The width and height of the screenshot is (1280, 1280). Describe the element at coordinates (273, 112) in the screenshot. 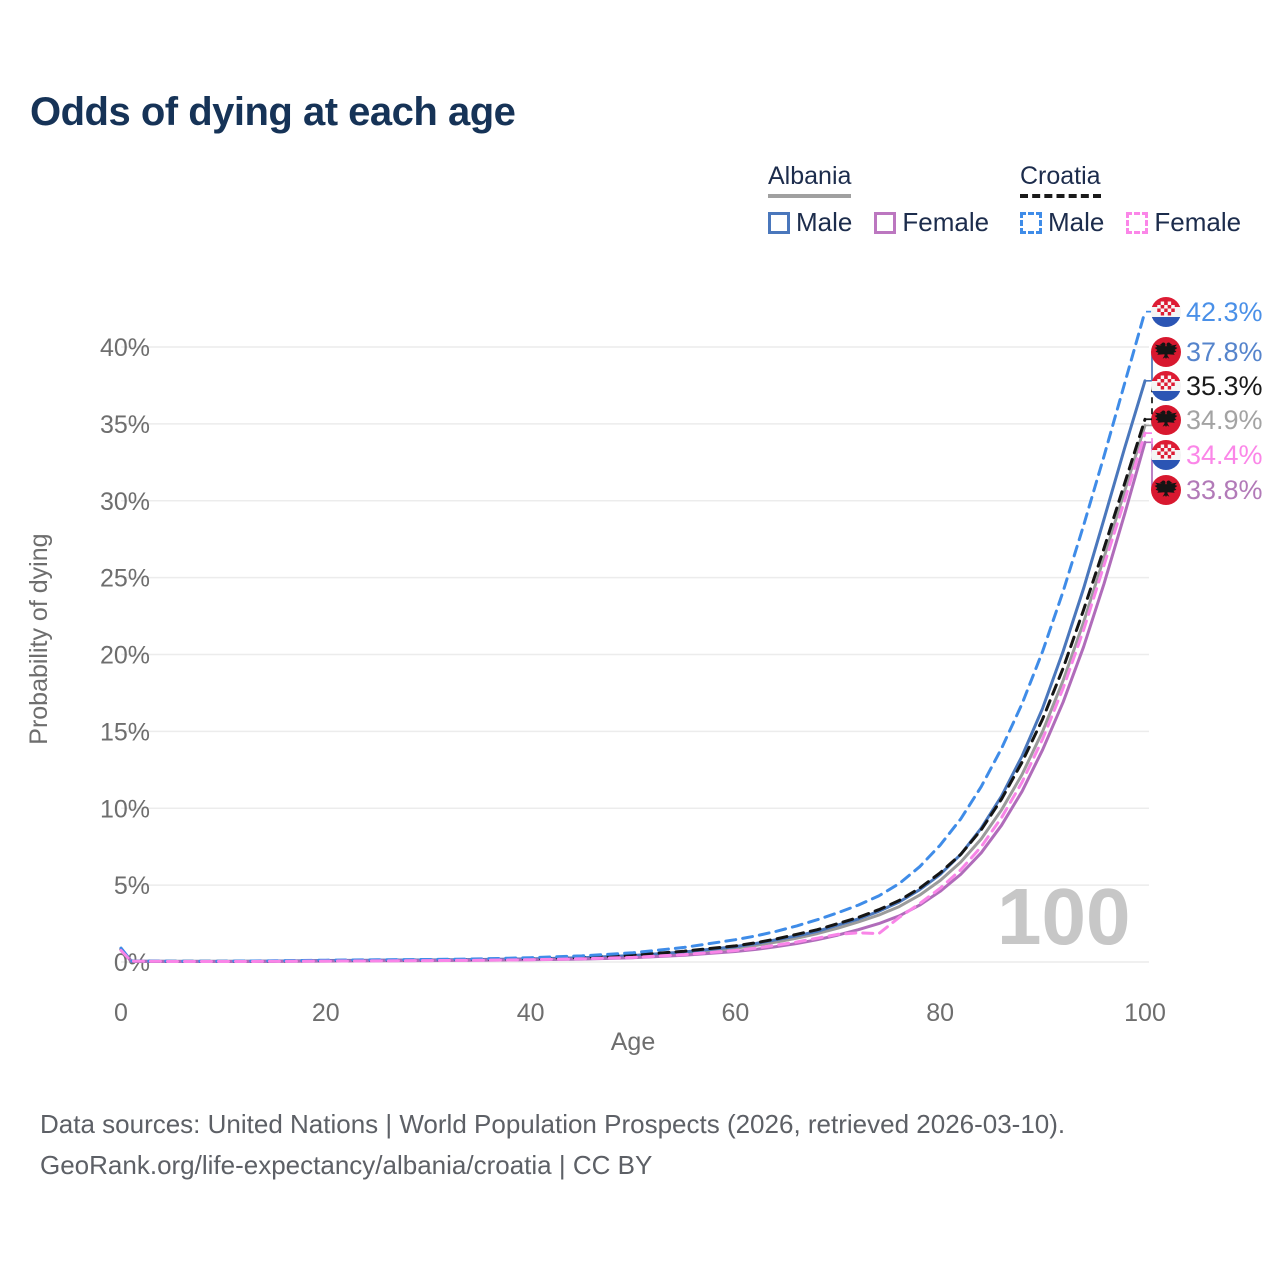

I see `page-title: Odds of dying at each age` at that location.